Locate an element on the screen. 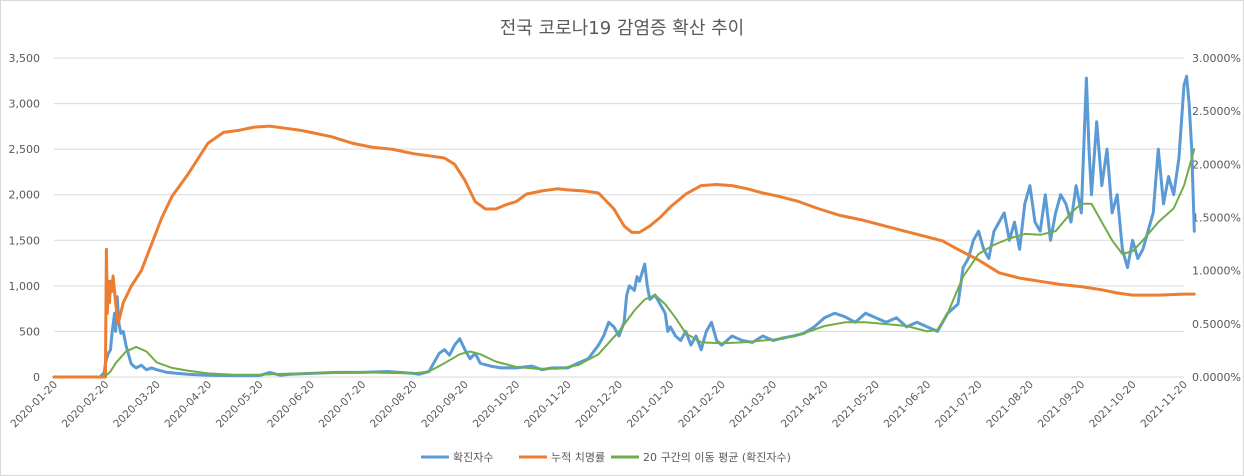 Image resolution: width=1244 pixels, height=476 pixels. legend-label-3: 20 구간의 이동 평균 (확진자수) is located at coordinates (717, 457).